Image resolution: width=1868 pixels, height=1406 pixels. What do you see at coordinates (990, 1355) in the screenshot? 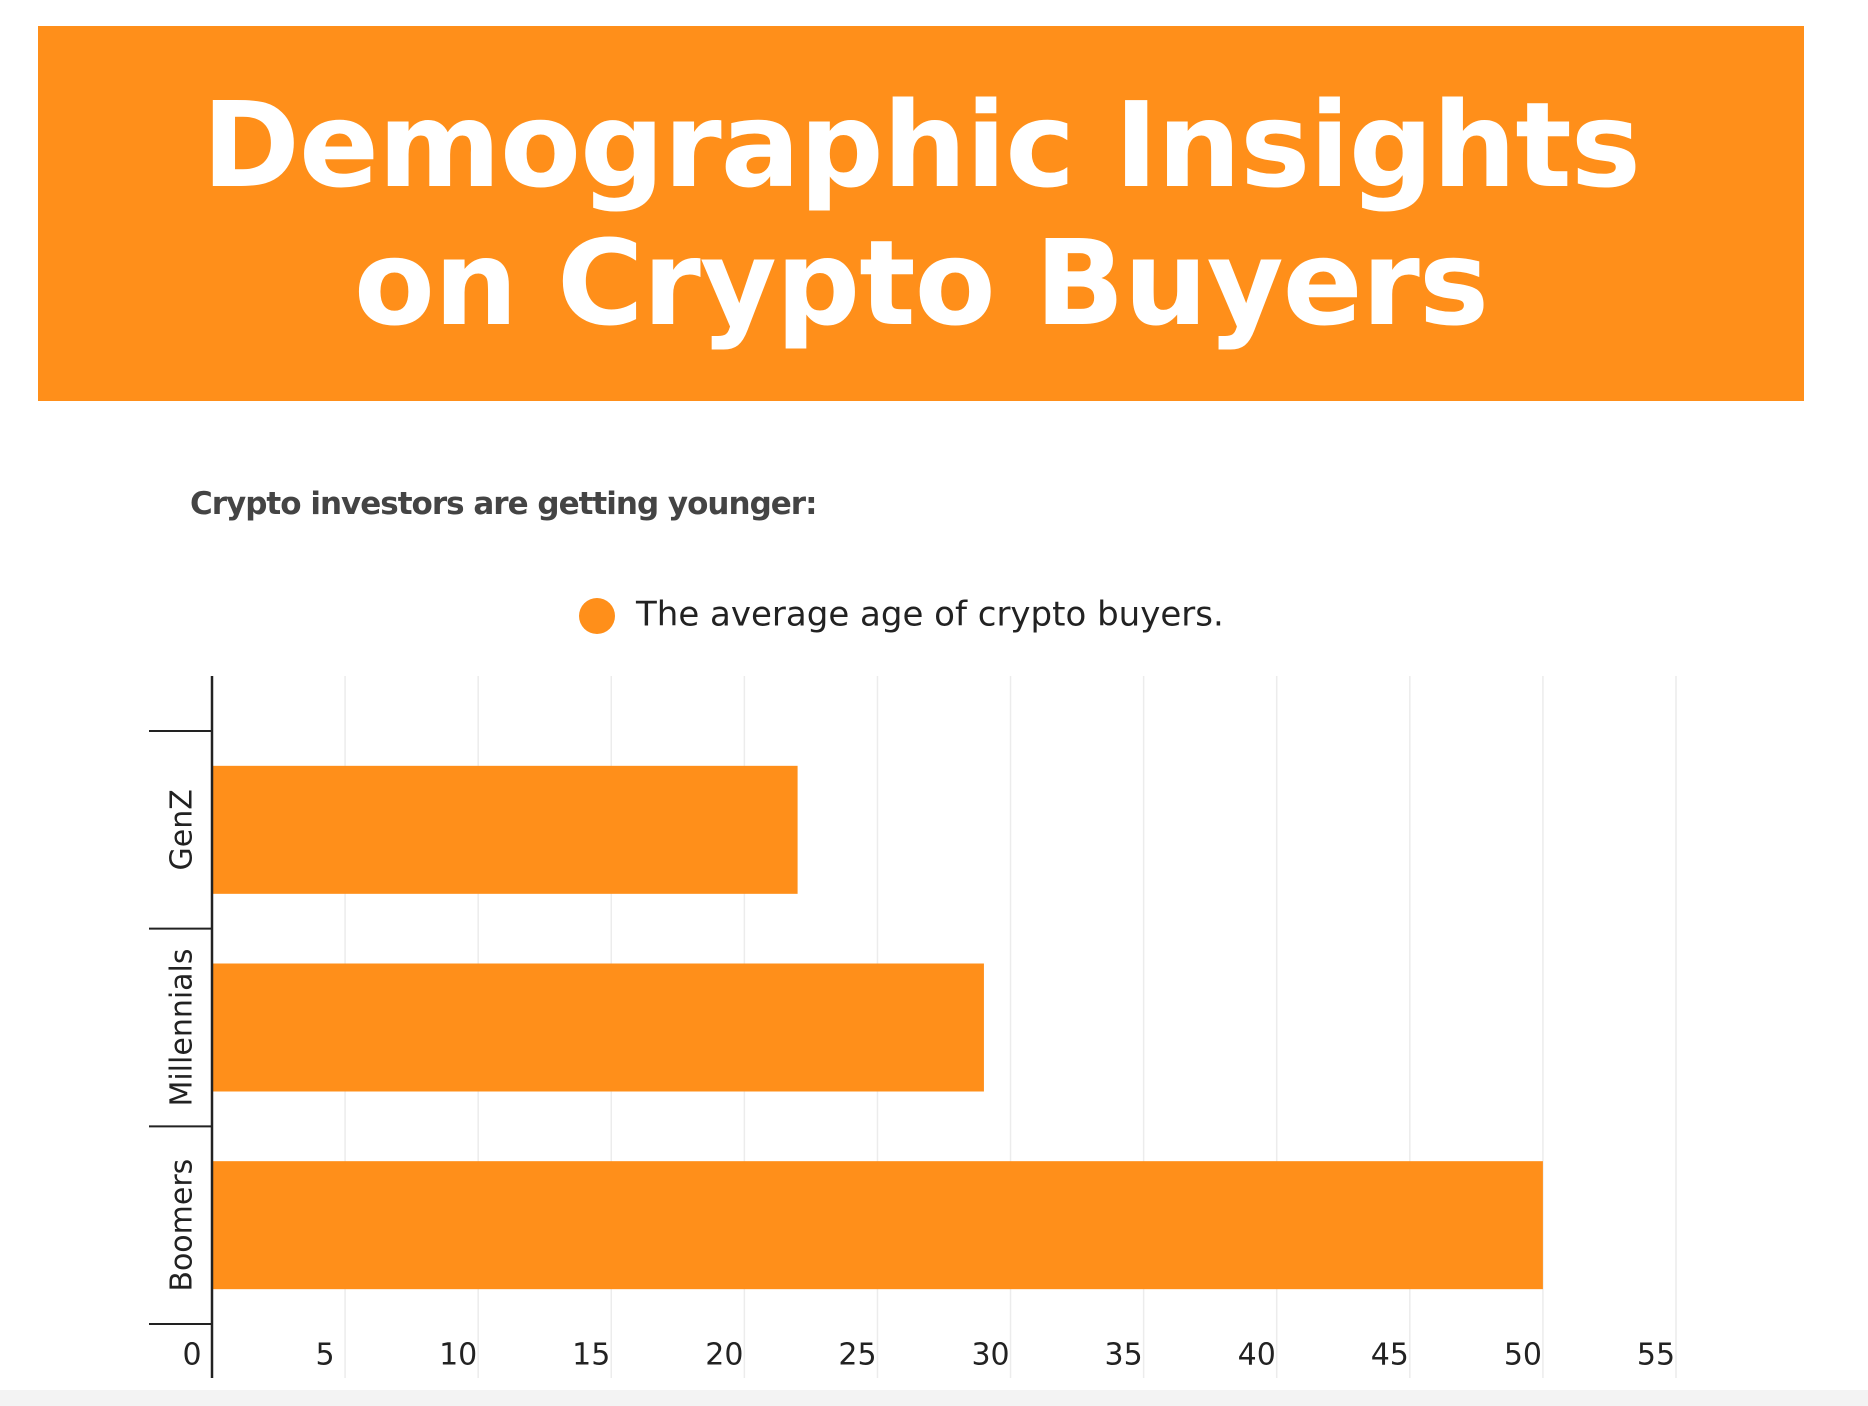
I see `x-tick-label: 30` at bounding box center [990, 1355].